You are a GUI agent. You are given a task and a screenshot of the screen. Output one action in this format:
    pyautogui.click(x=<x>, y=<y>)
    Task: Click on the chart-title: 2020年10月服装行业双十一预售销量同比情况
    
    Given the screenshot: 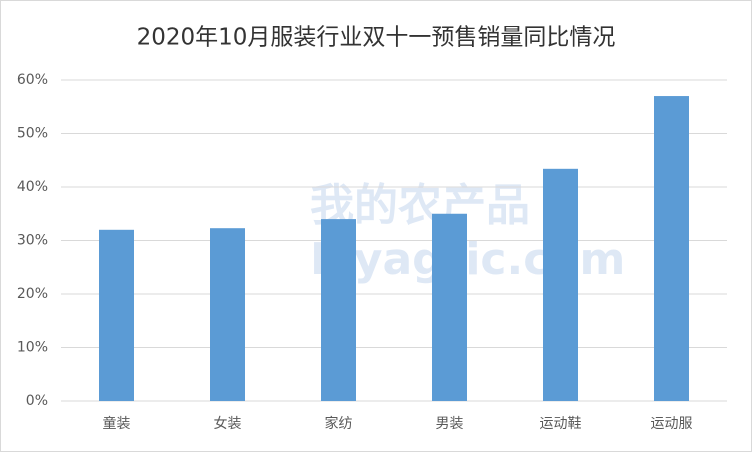 What is the action you would take?
    pyautogui.click(x=376, y=38)
    